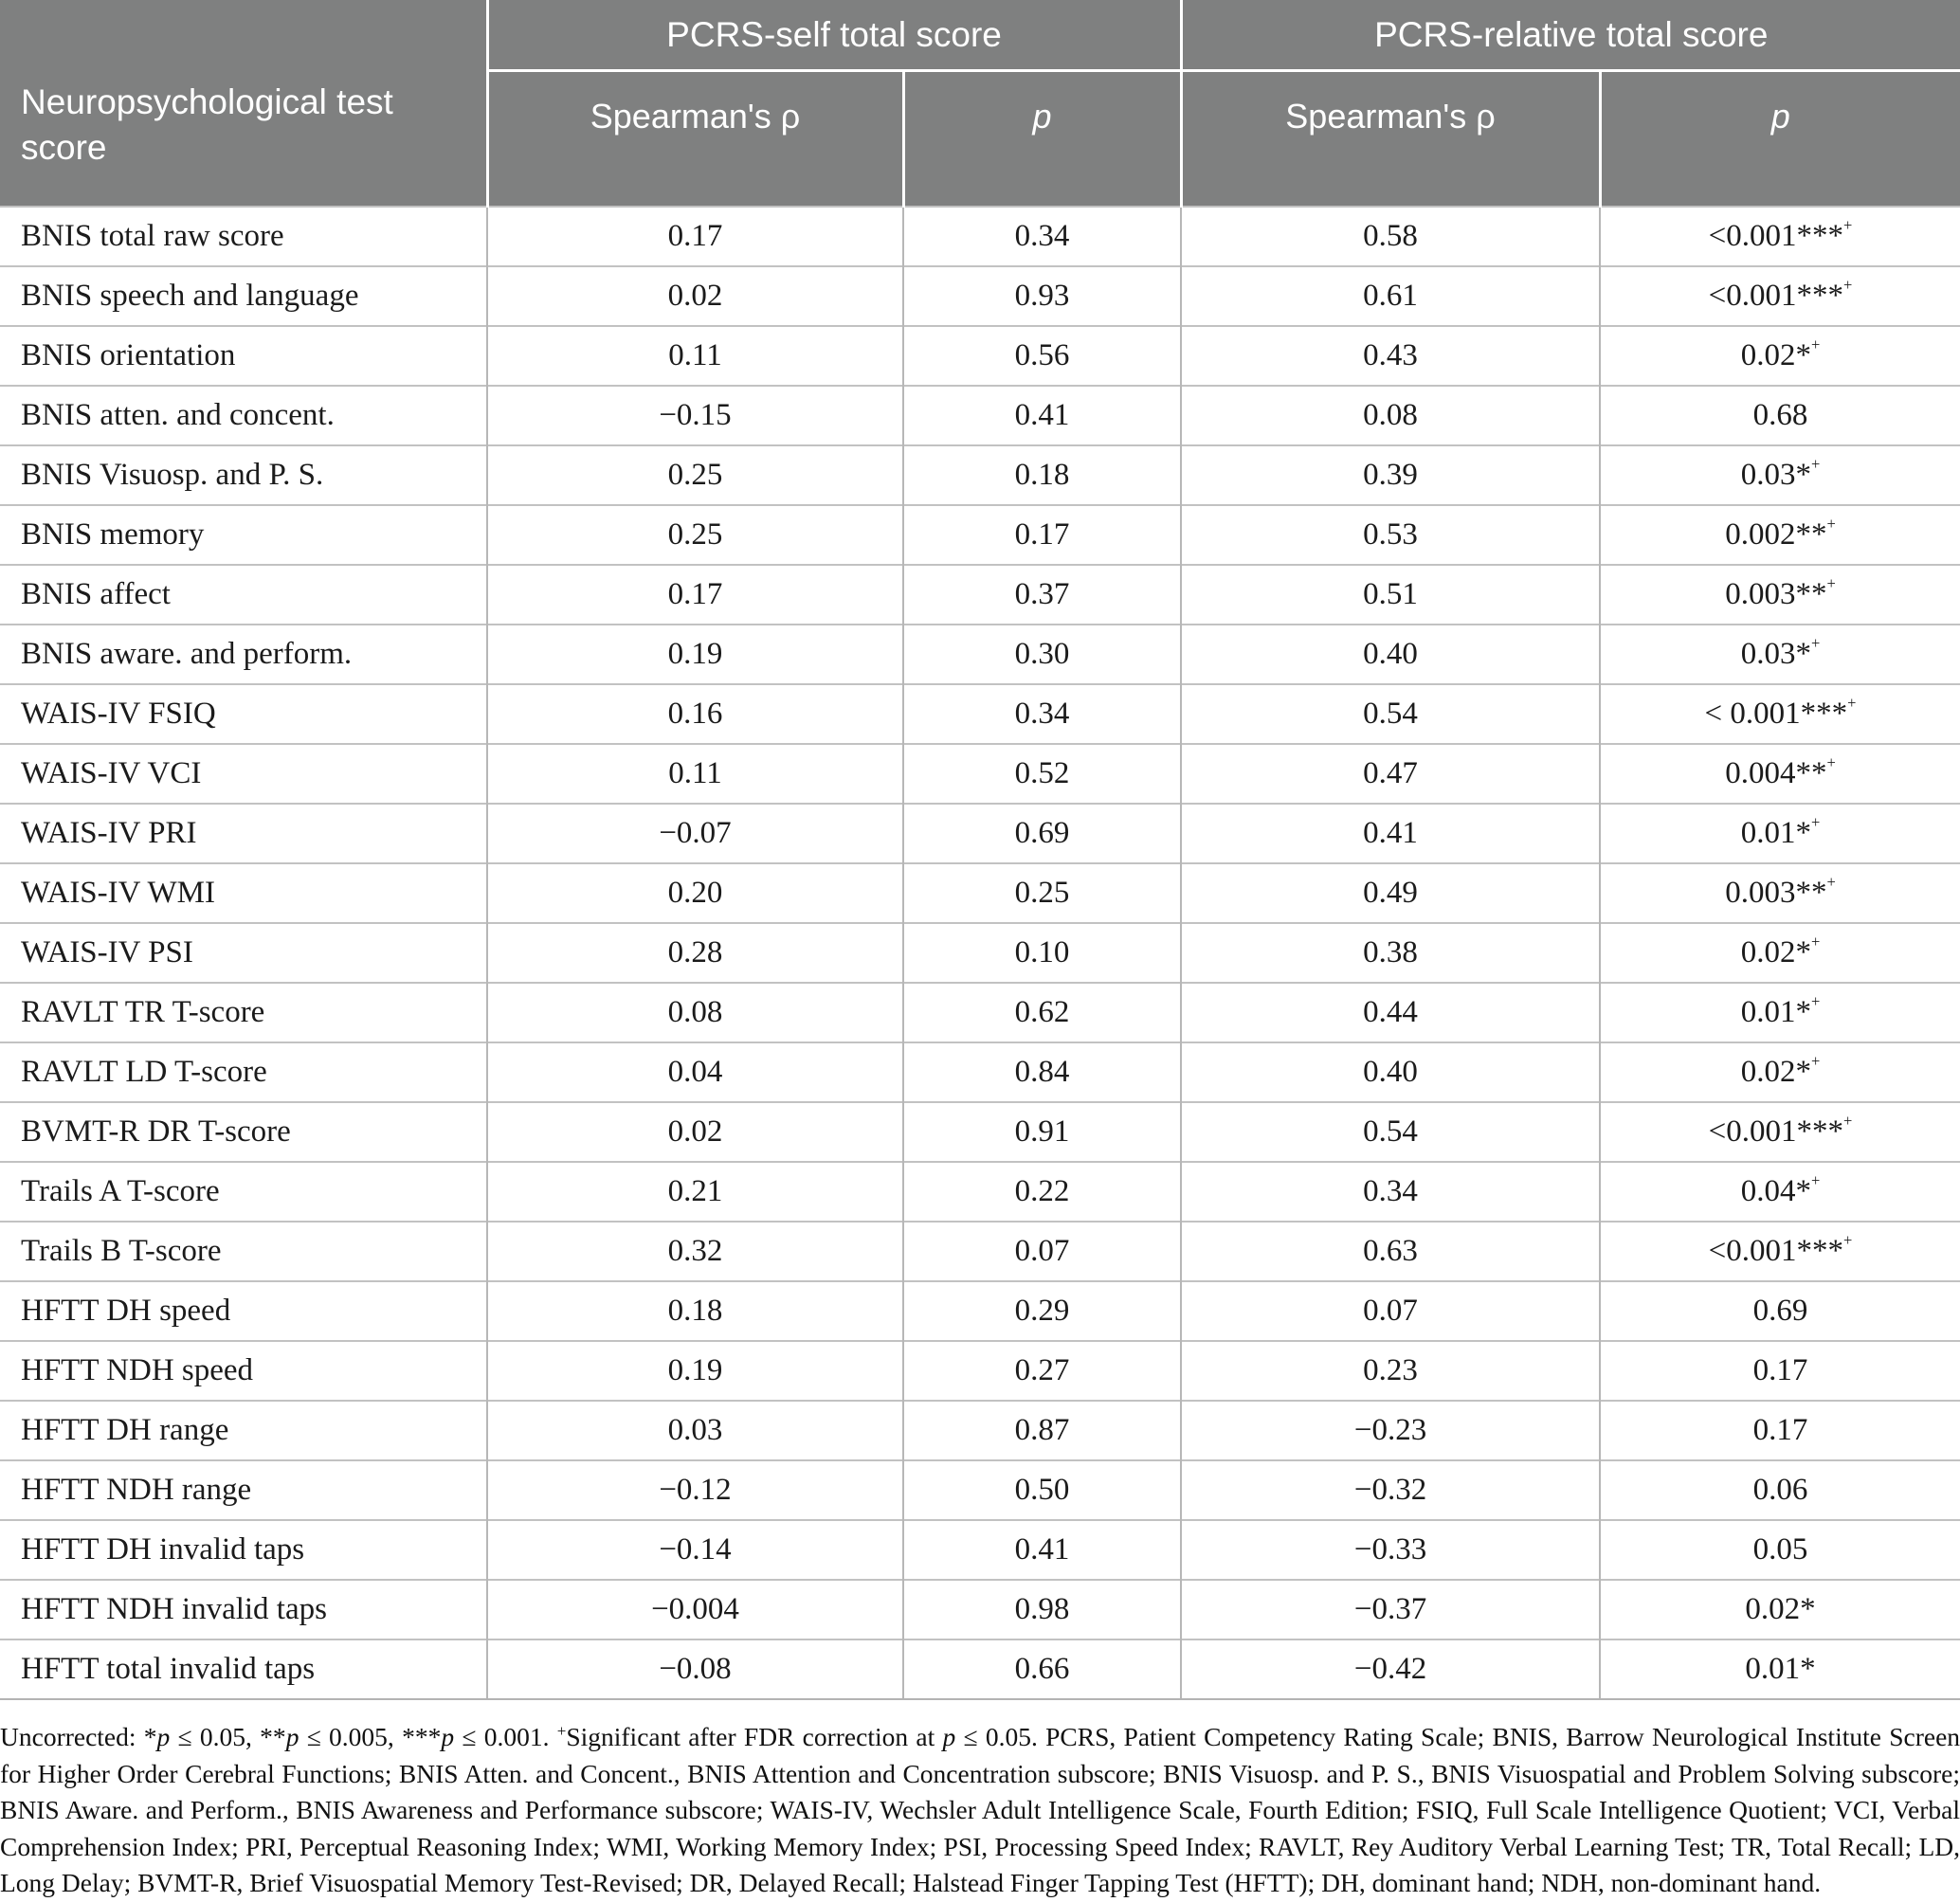  Describe the element at coordinates (1041, 139) in the screenshot. I see `subheader-self-p: p` at that location.